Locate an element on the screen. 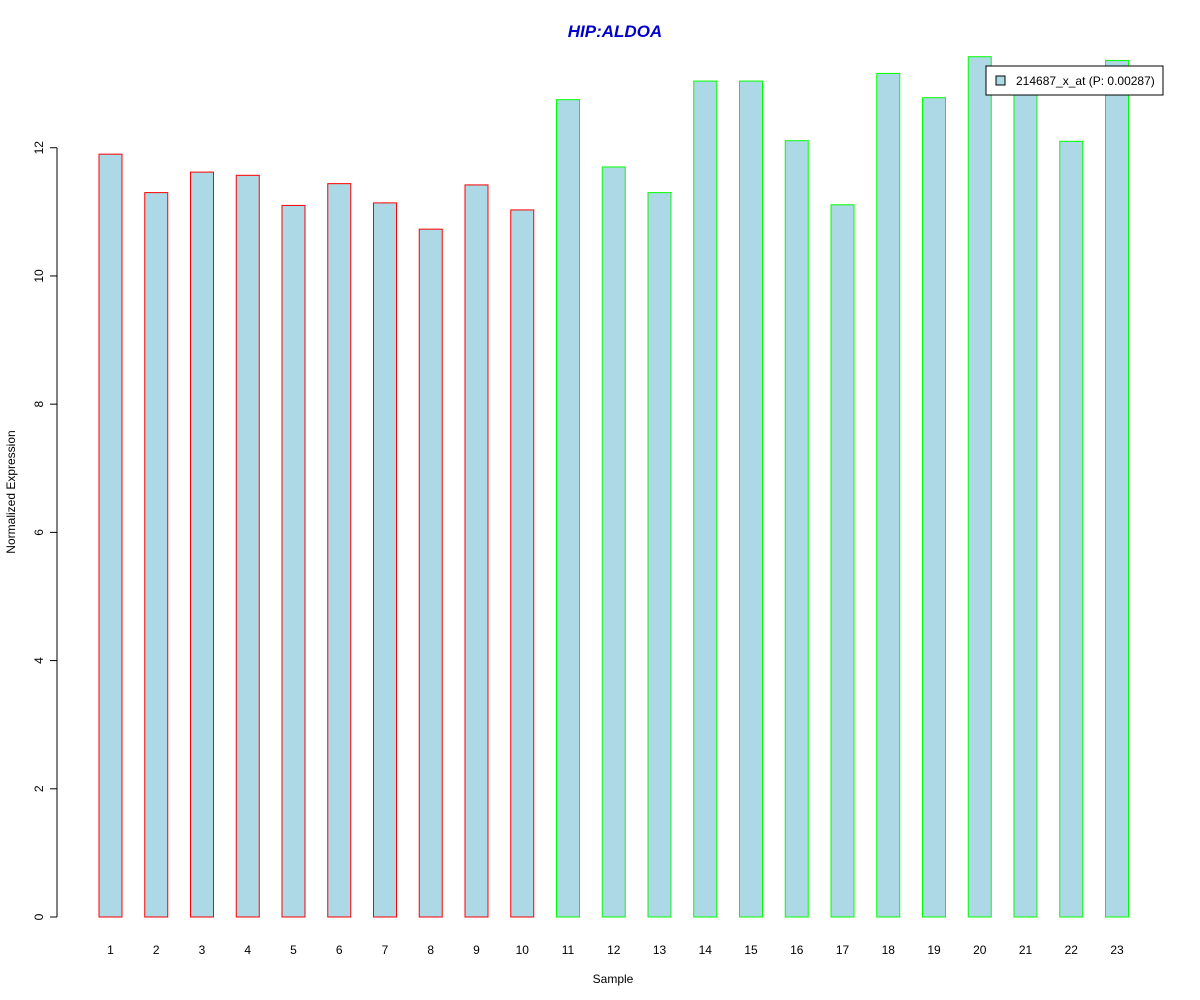  x-tick-label: 23 is located at coordinates (1117, 950).